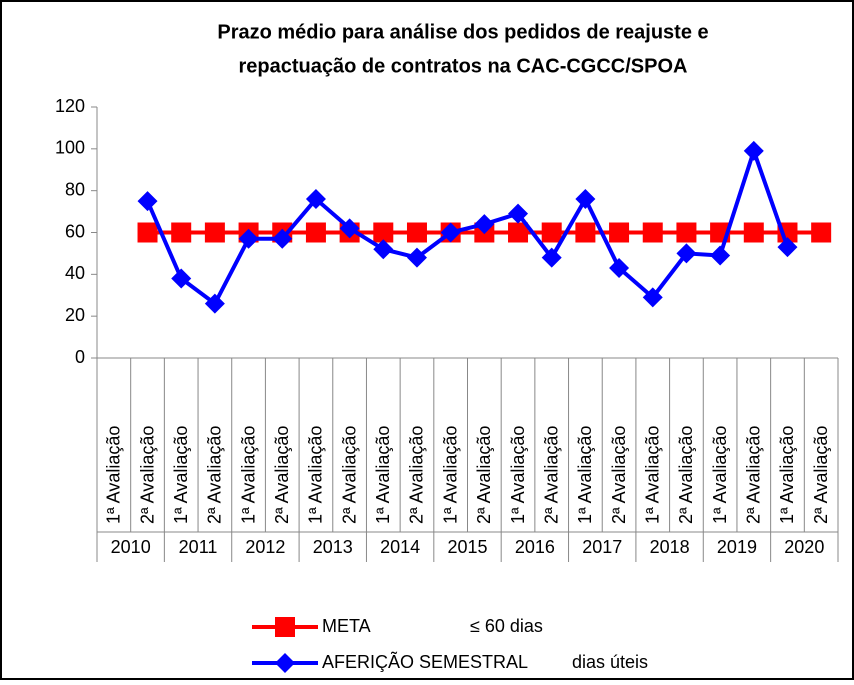 This screenshot has width=854, height=685. What do you see at coordinates (70, 106) in the screenshot?
I see `y-tick-label: 120` at bounding box center [70, 106].